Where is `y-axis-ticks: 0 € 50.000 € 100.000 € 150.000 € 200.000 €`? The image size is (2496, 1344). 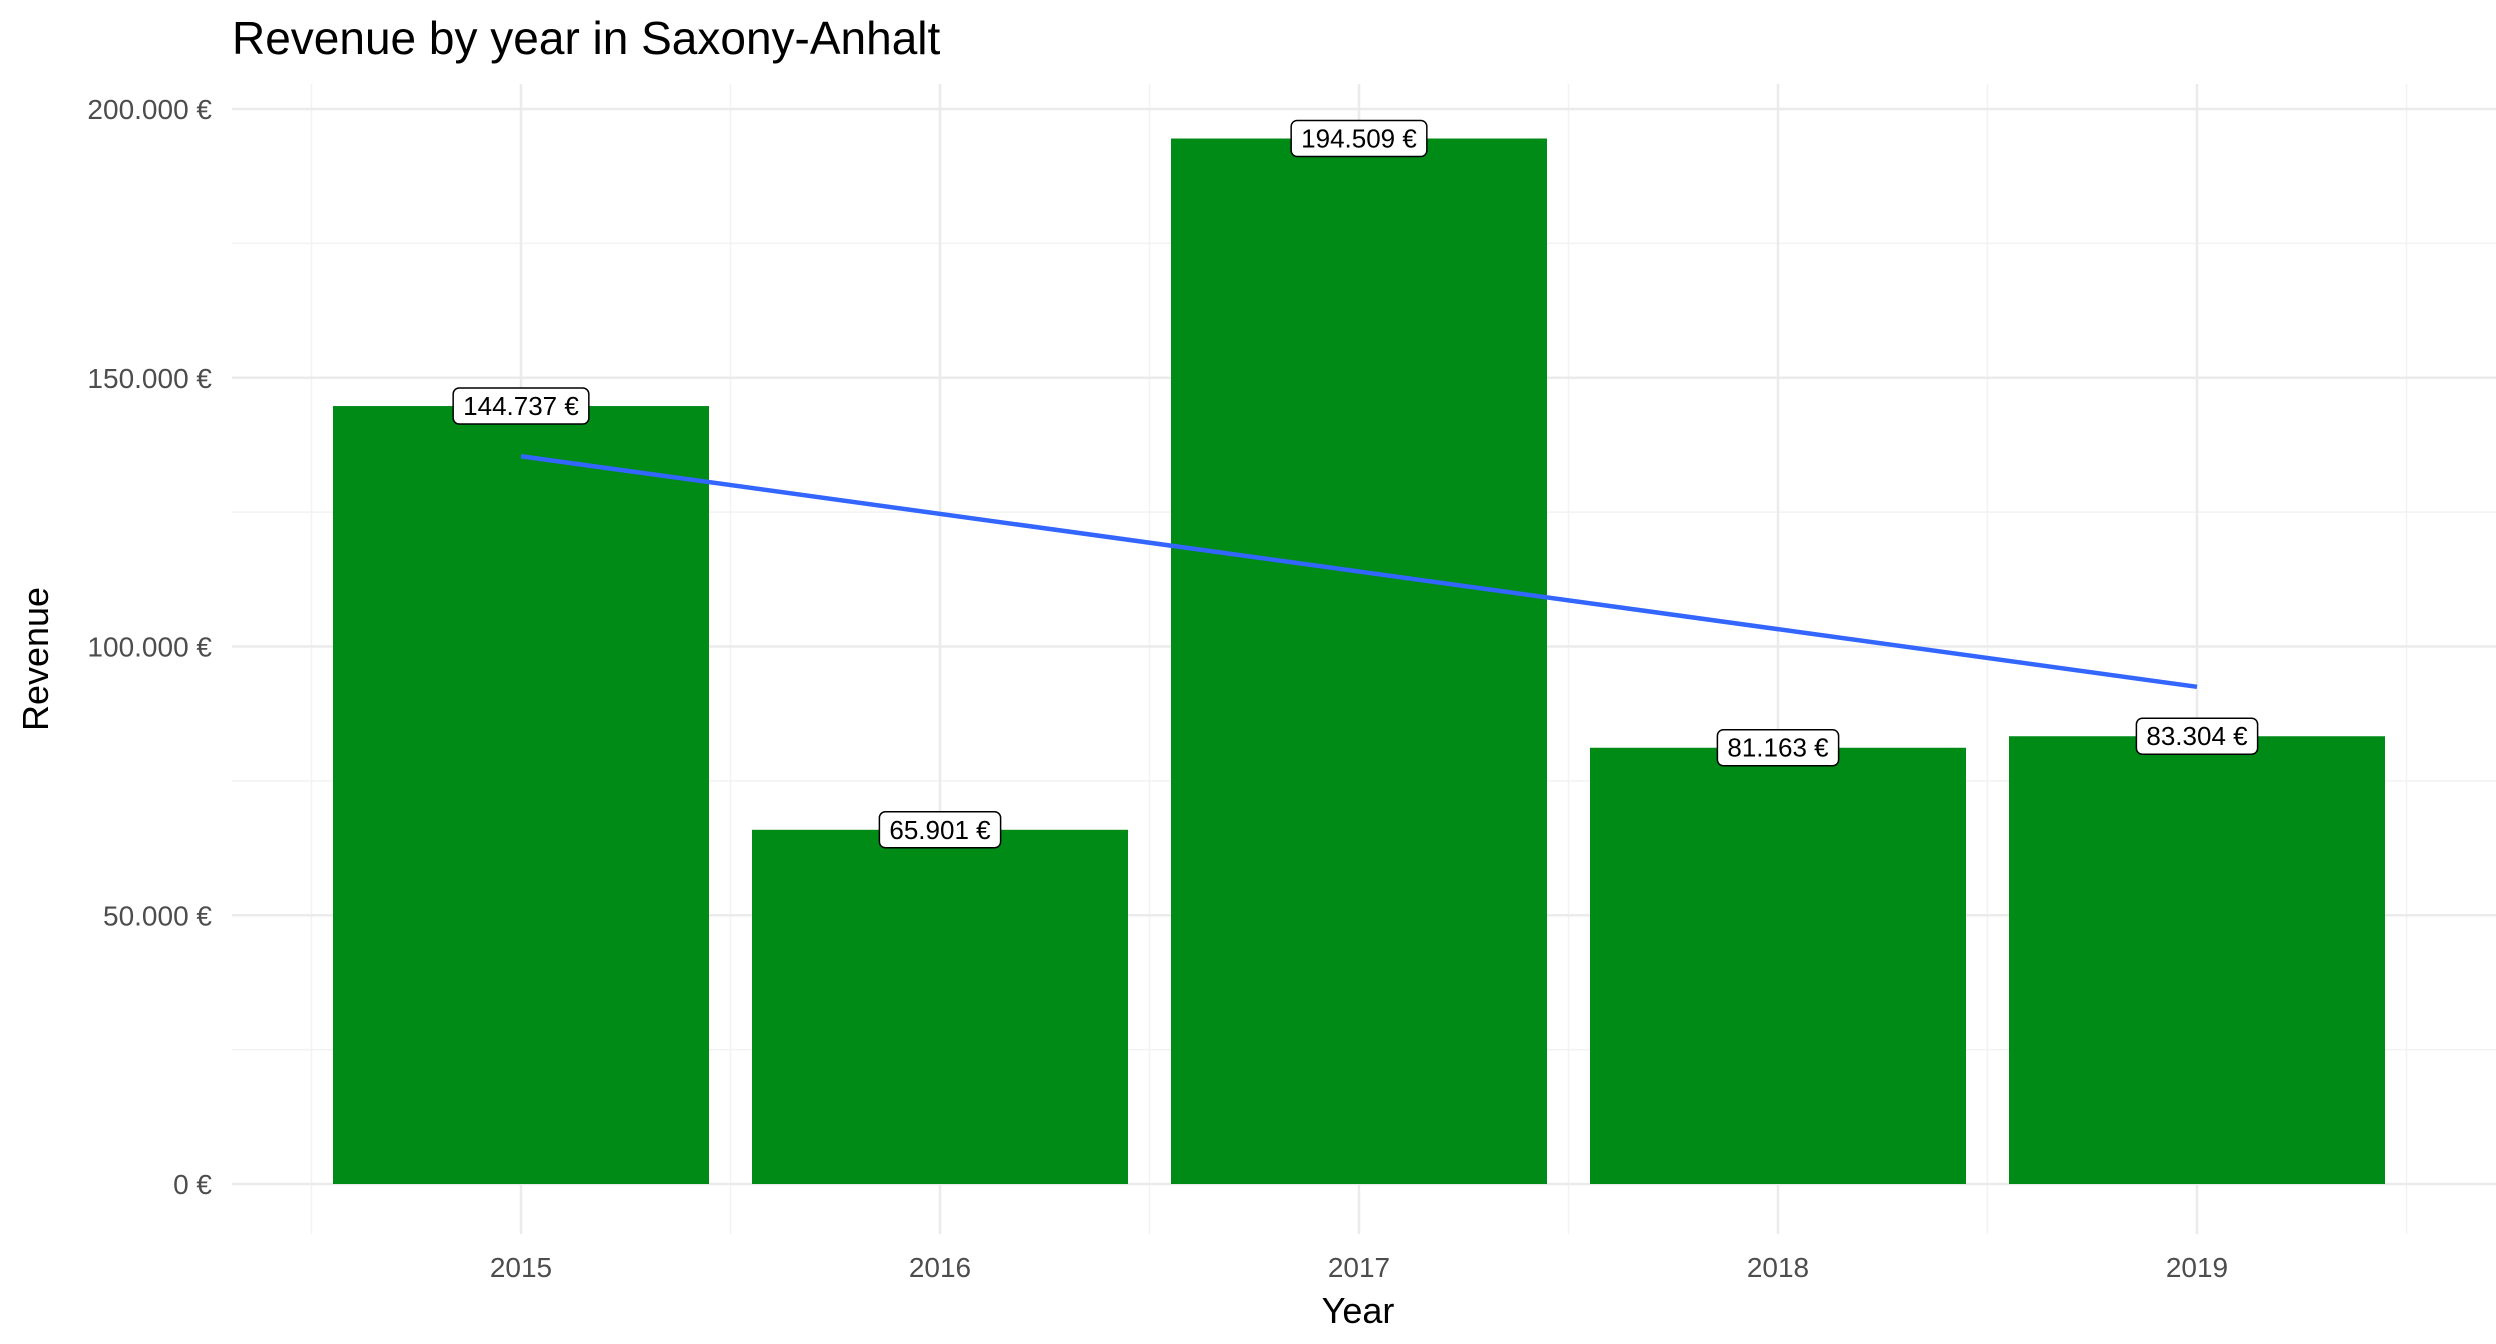 y-axis-ticks: 0 € 50.000 € 100.000 € 150.000 € 200.000 € is located at coordinates (149, 647).